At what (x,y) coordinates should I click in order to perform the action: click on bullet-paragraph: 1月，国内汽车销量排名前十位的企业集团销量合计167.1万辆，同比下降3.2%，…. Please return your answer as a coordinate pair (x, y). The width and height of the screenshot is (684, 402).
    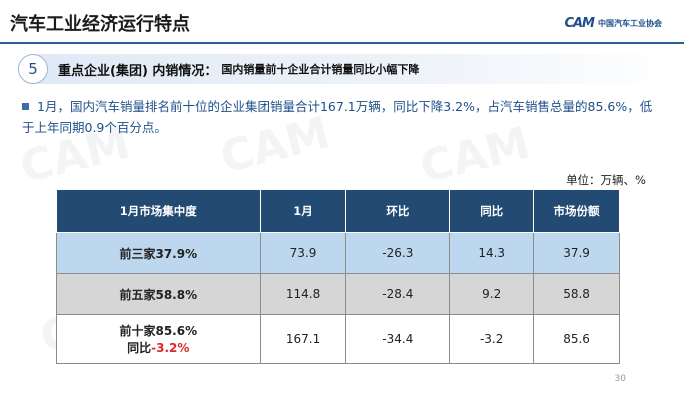
    Looking at the image, I should click on (342, 117).